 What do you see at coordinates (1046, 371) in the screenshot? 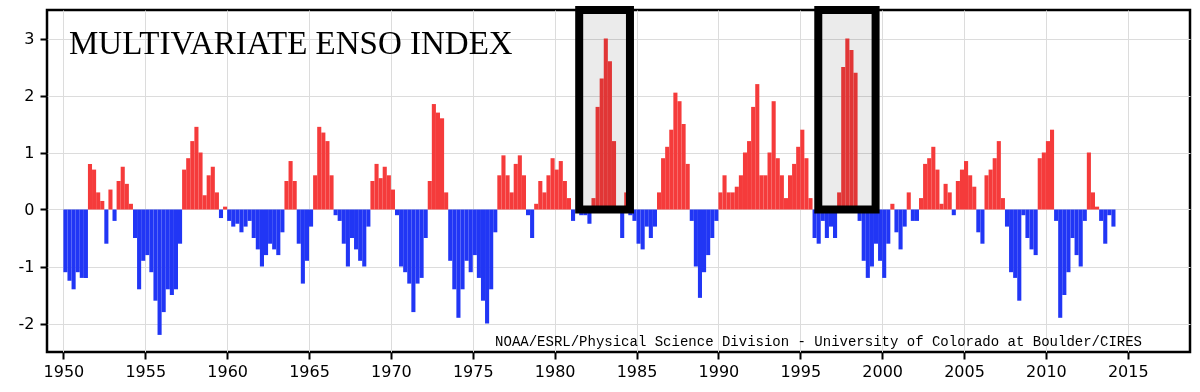
I see `x-tick-label: 2010` at bounding box center [1046, 371].